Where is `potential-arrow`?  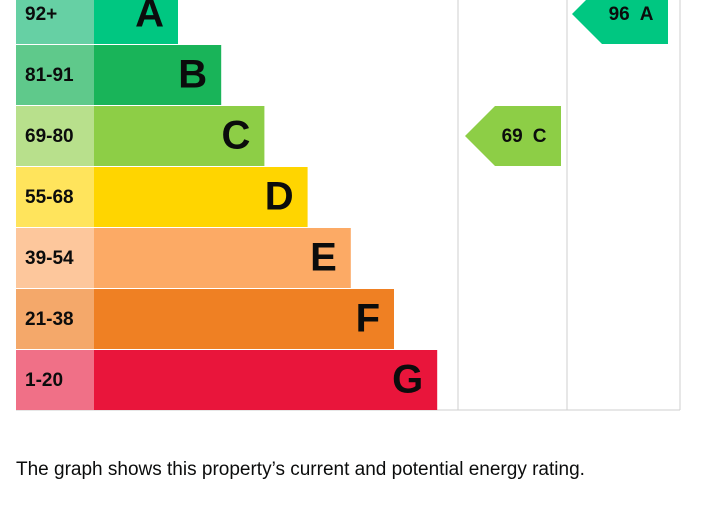 potential-arrow is located at coordinates (620, 22).